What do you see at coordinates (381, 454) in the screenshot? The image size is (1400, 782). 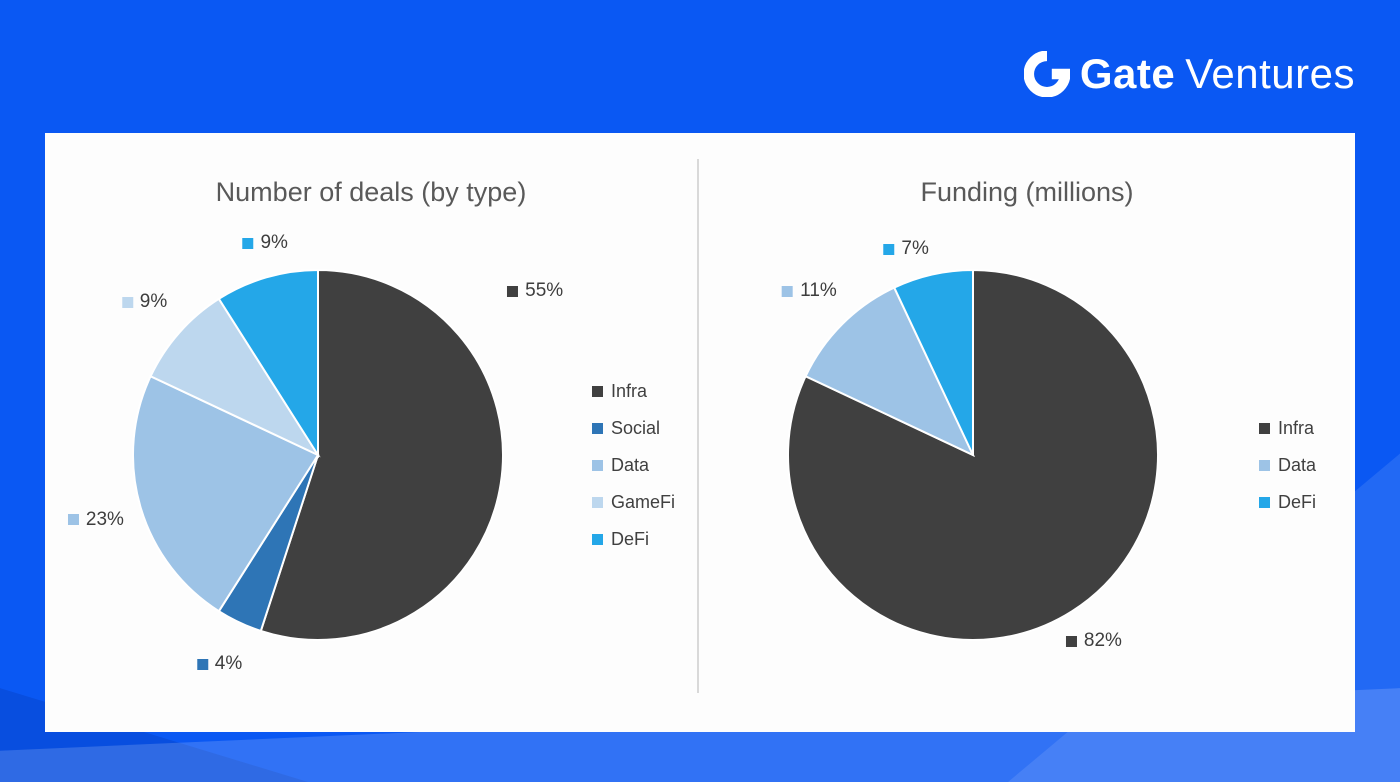 I see `pie-slice-infra` at bounding box center [381, 454].